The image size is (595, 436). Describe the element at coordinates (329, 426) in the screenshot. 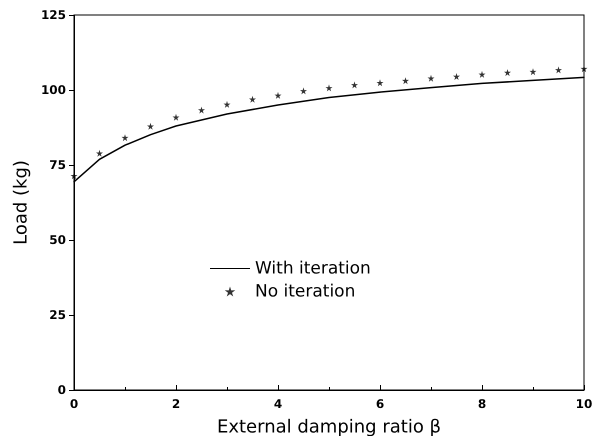

I see `x-axis-title: External damping ratio β` at that location.